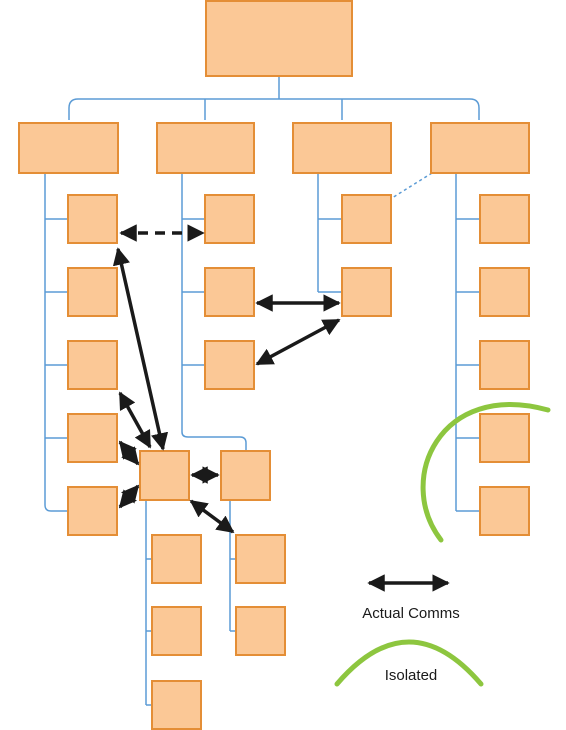  Describe the element at coordinates (298, 342) in the screenshot. I see `comms-arrow-col3-col2-diagonal` at that location.